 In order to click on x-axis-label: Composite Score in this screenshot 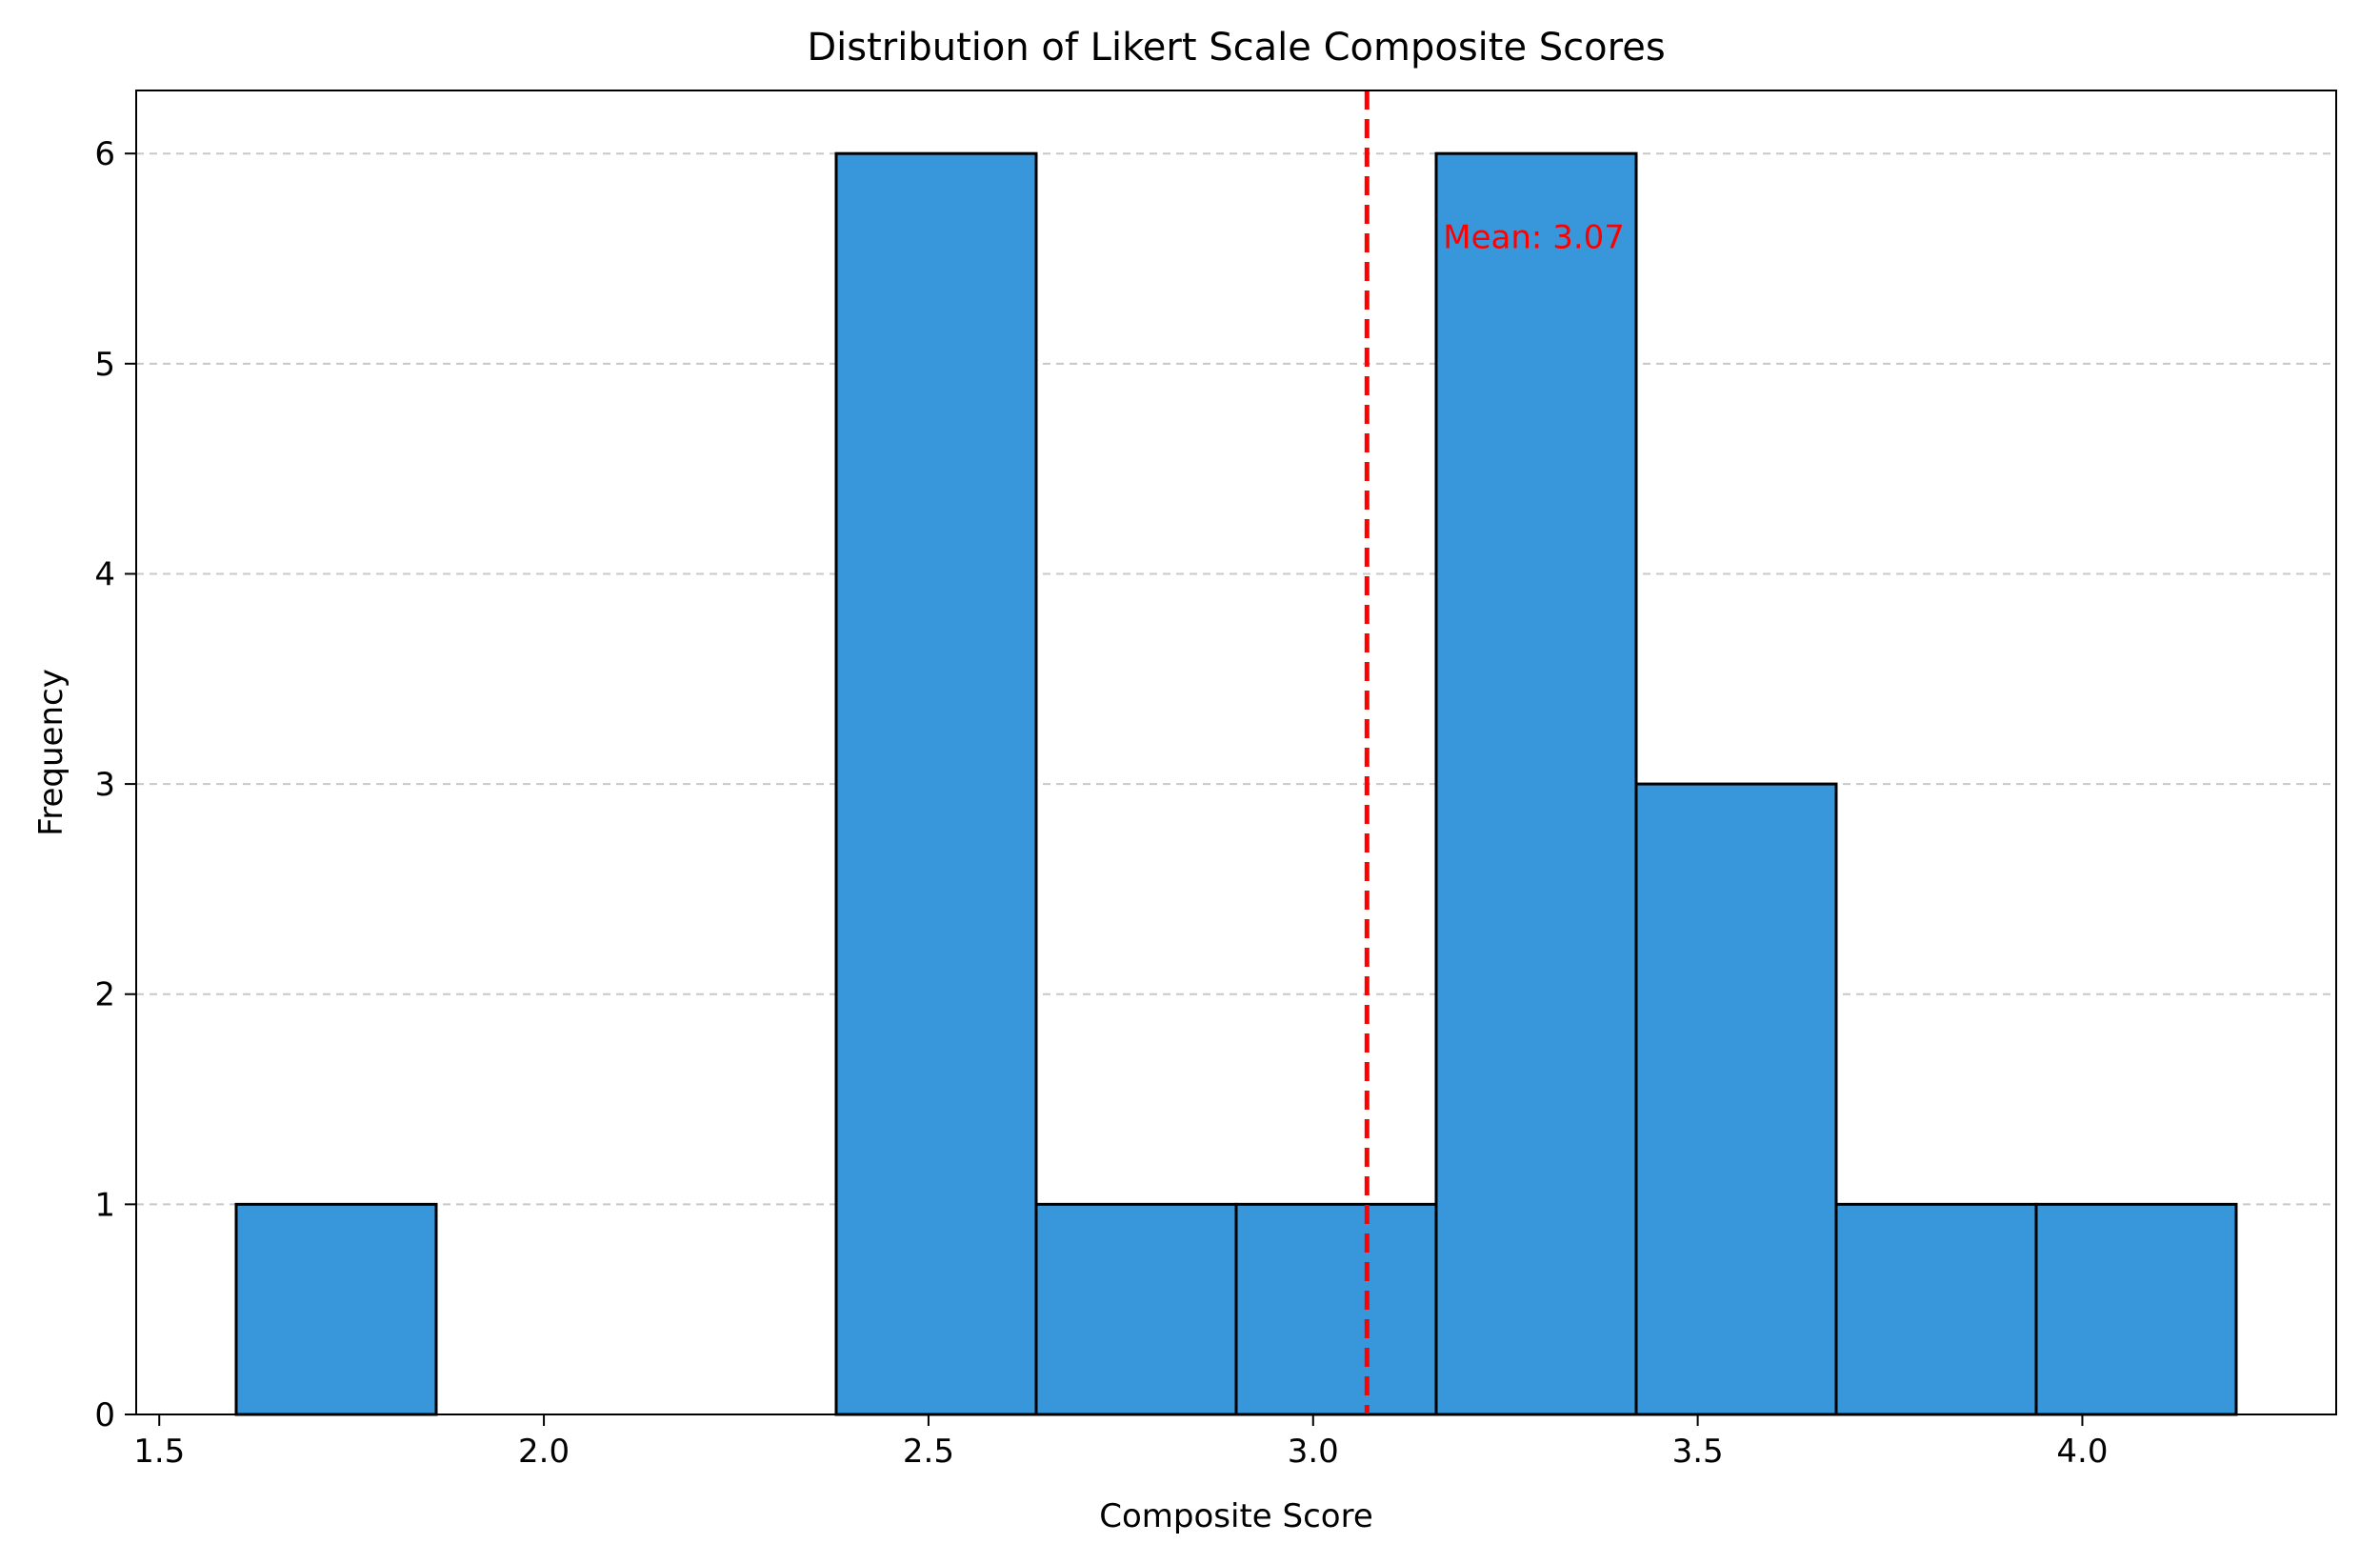, I will do `click(1236, 1516)`.